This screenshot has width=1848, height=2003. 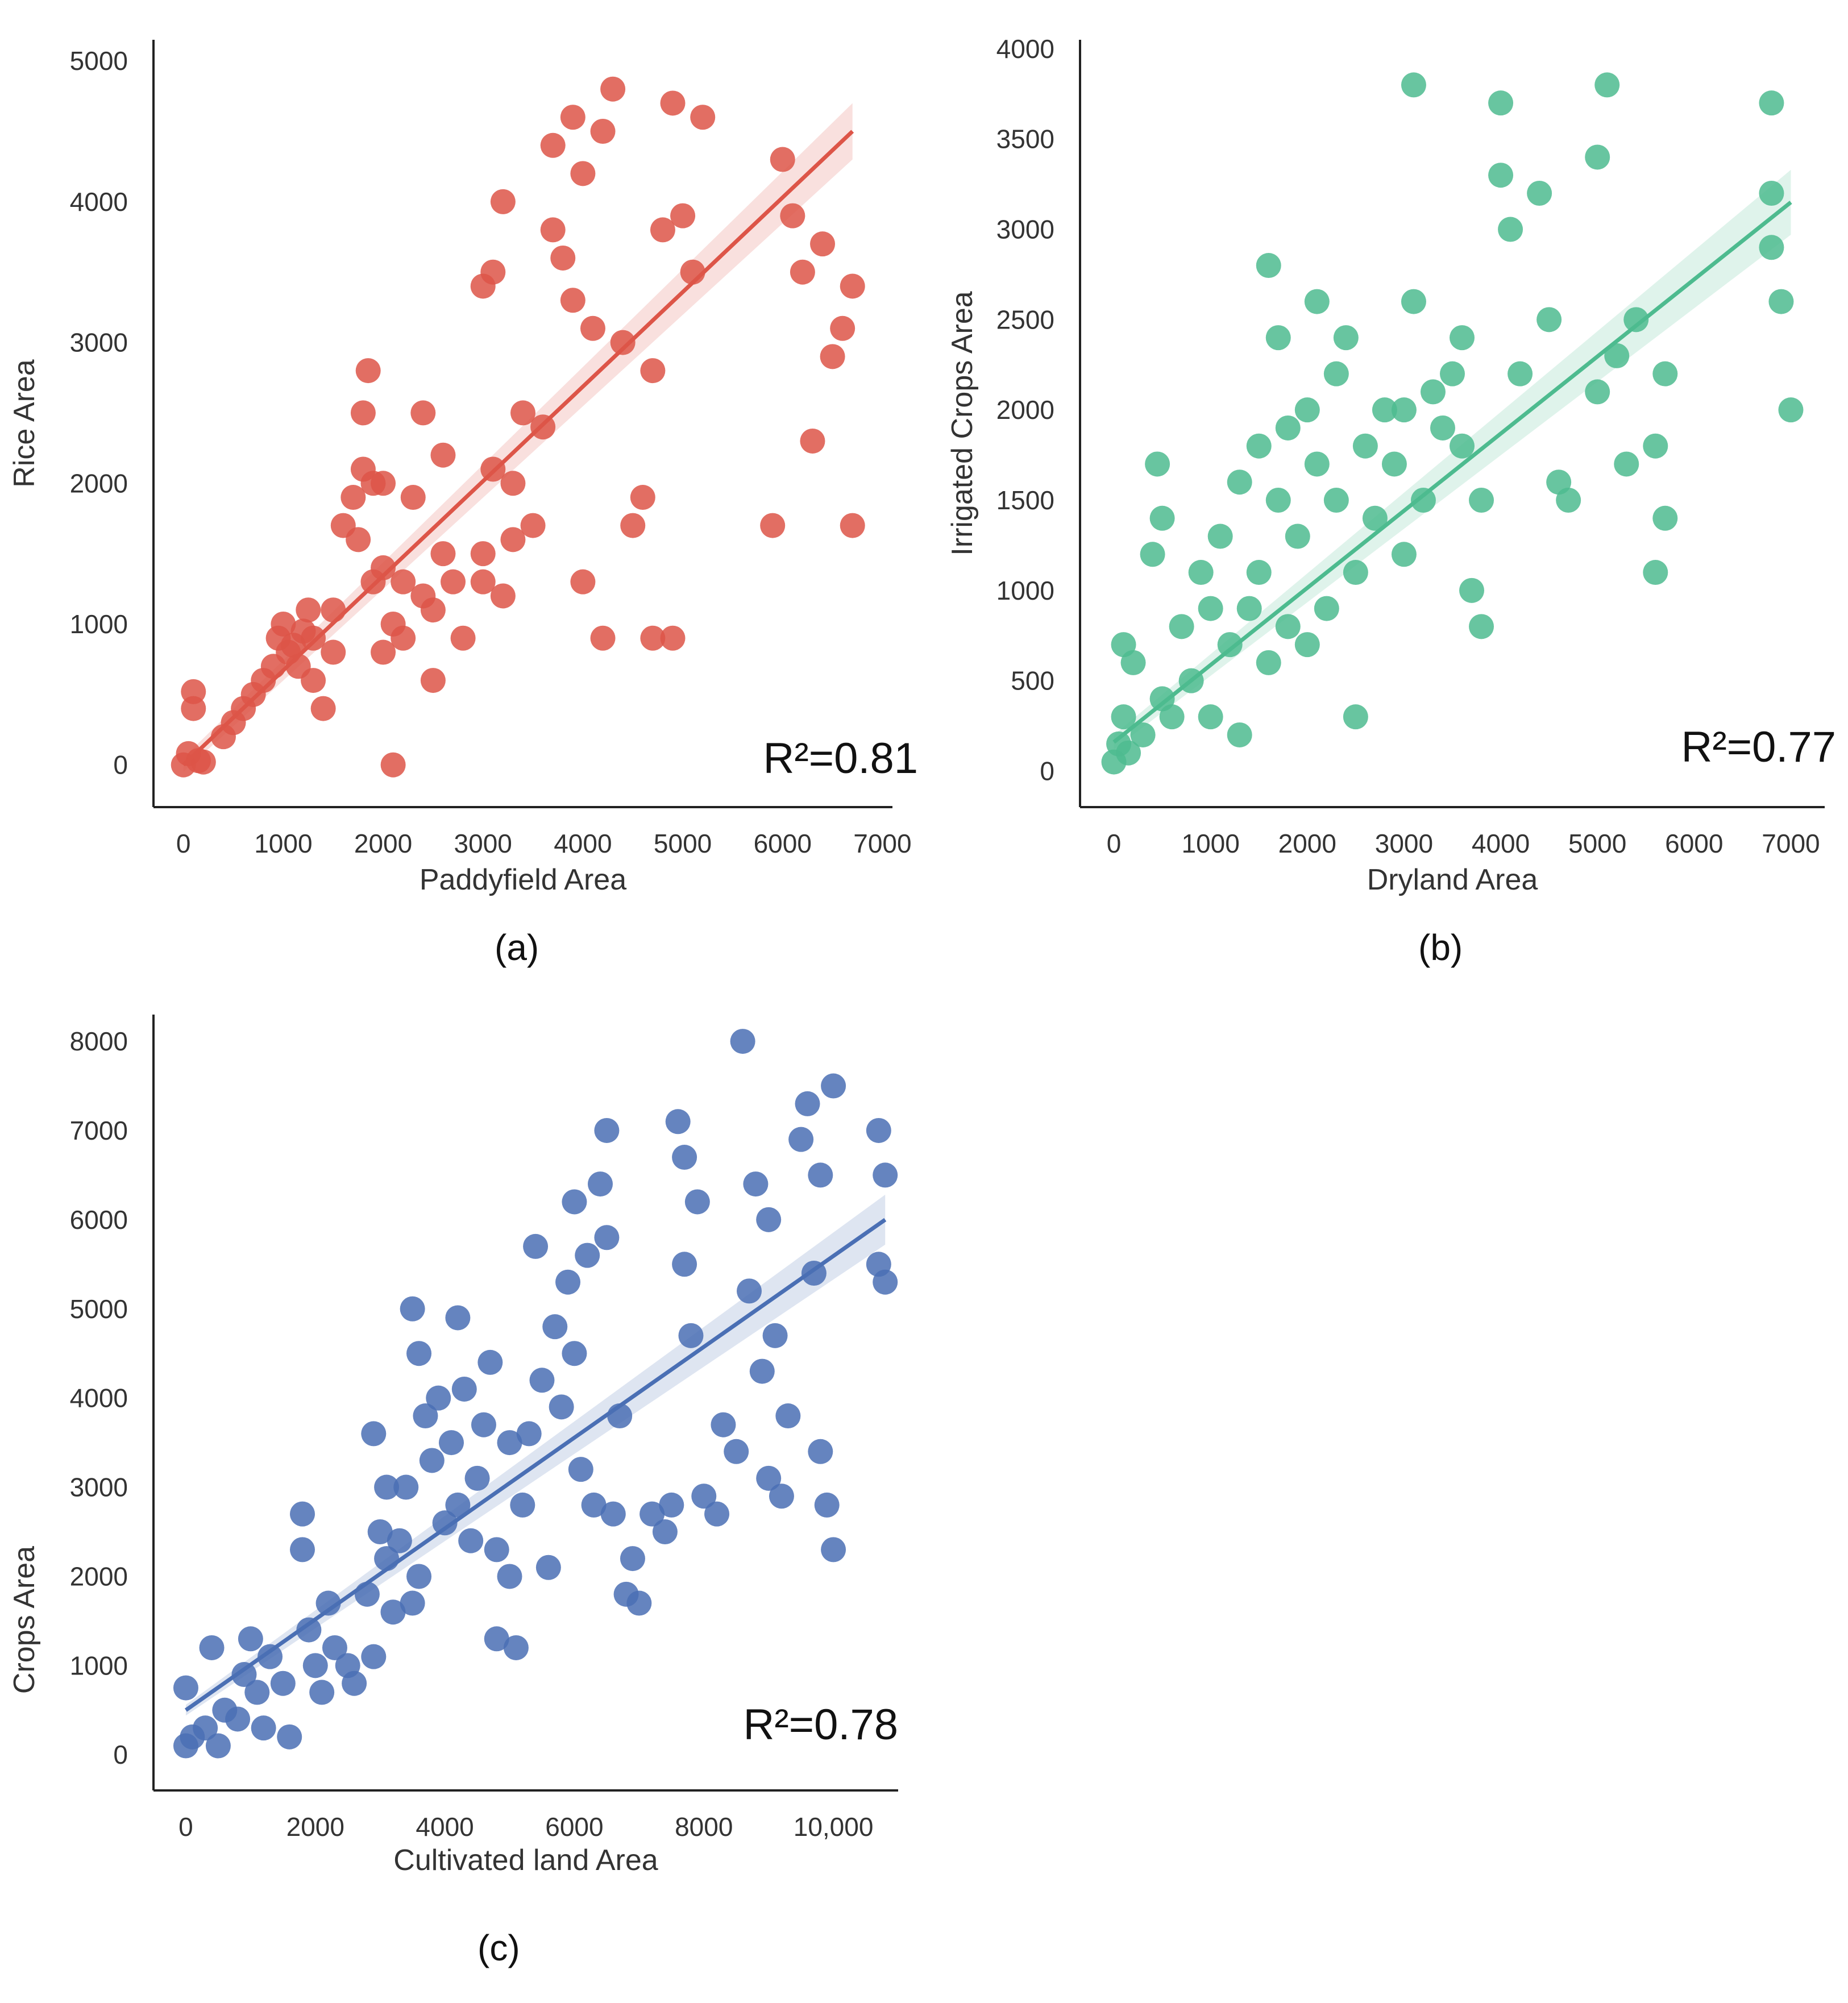 I want to click on x-tick-label-b: 5000, so click(x=1597, y=844).